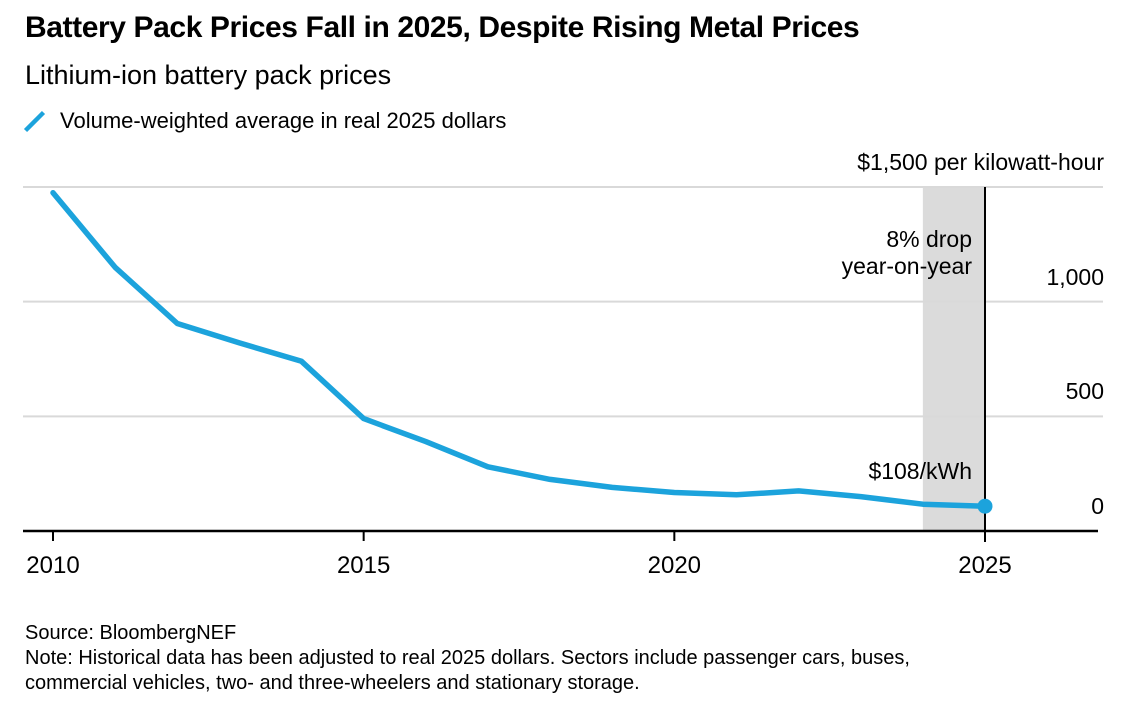 The image size is (1127, 708). I want to click on source-text: Source: BloombergNEF, so click(131, 633).